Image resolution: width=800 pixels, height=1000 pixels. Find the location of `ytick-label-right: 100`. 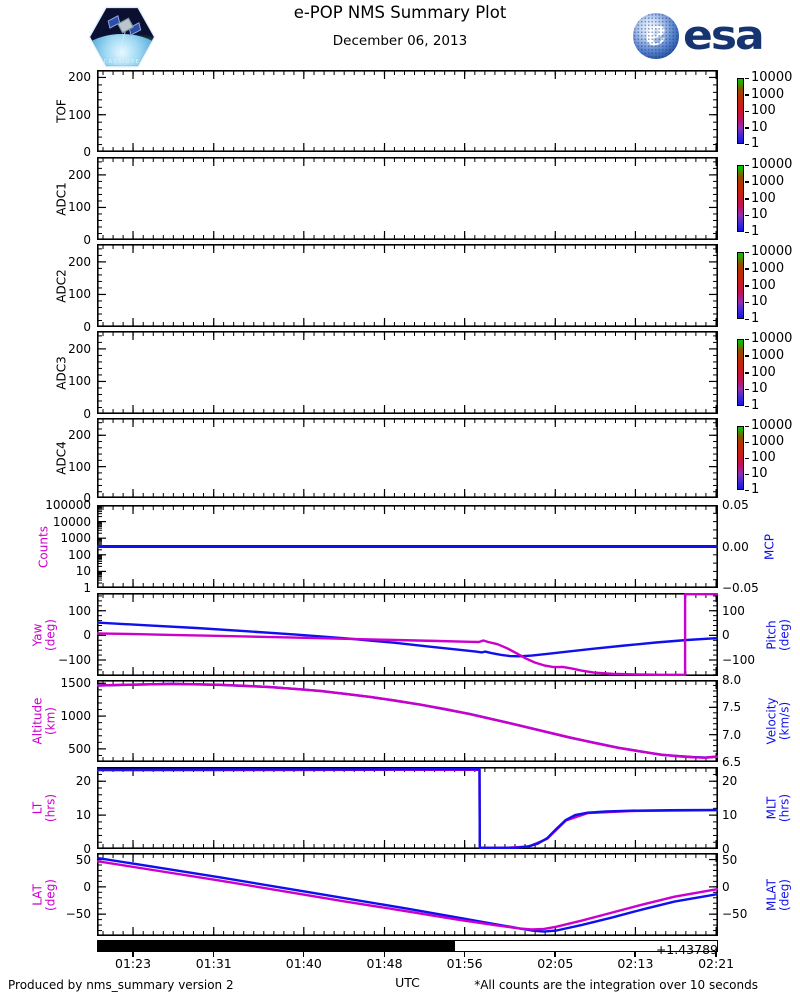

ytick-label-right: 100 is located at coordinates (733, 610).